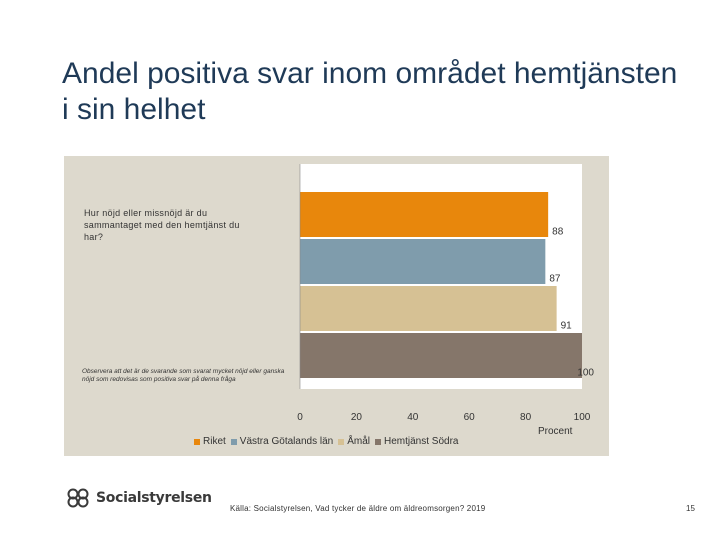  I want to click on logo-text: Socialstyrelsen, so click(154, 498).